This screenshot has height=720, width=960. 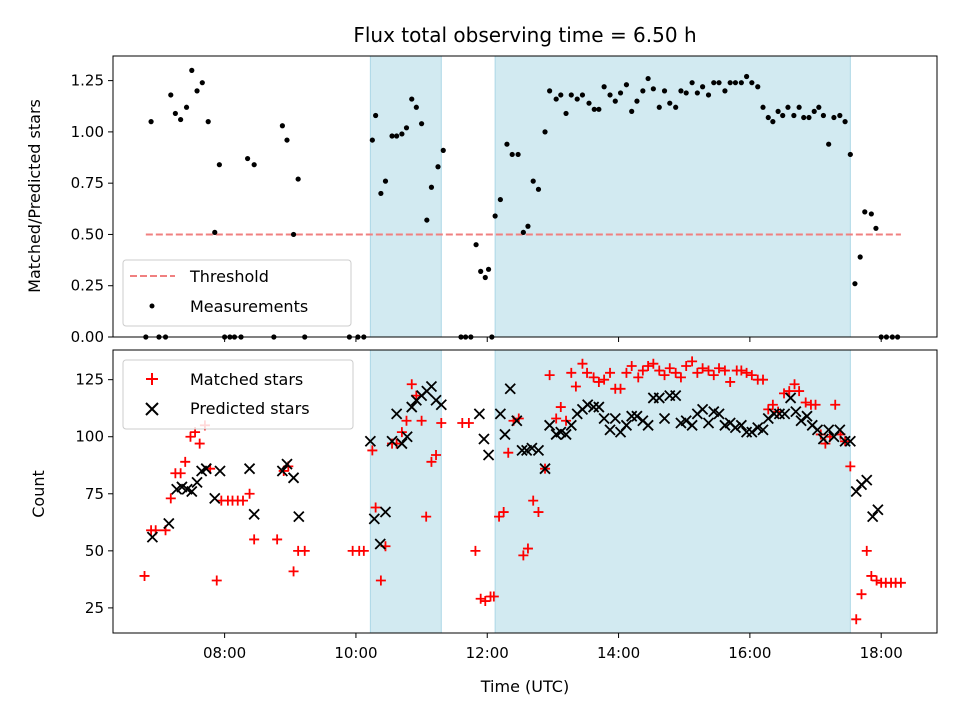 I want to click on x-axis-ticks: 08:00 10:00 12:00 14:00 16:00 18:00, so click(x=553, y=647).